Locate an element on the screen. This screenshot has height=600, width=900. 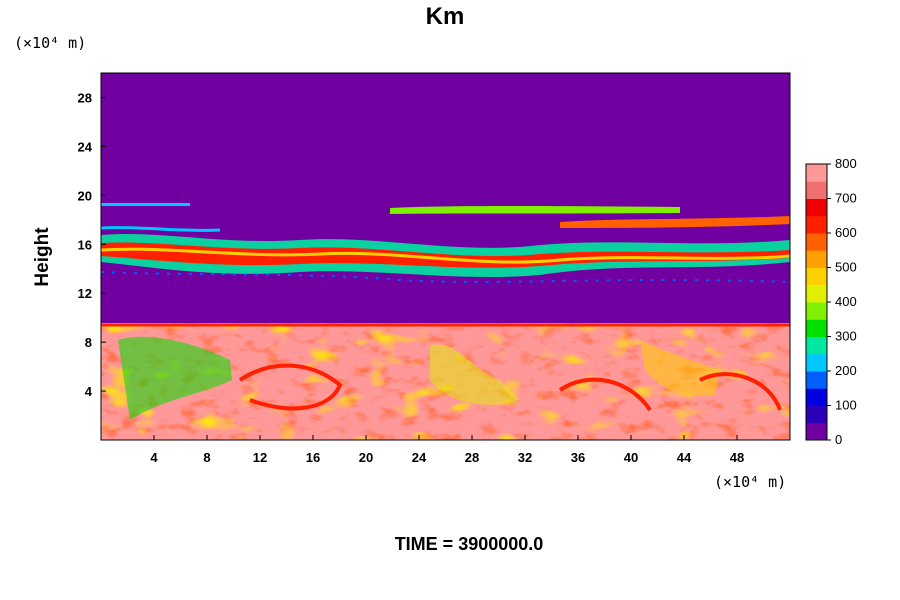
x-tick-label: 36 is located at coordinates (578, 457).